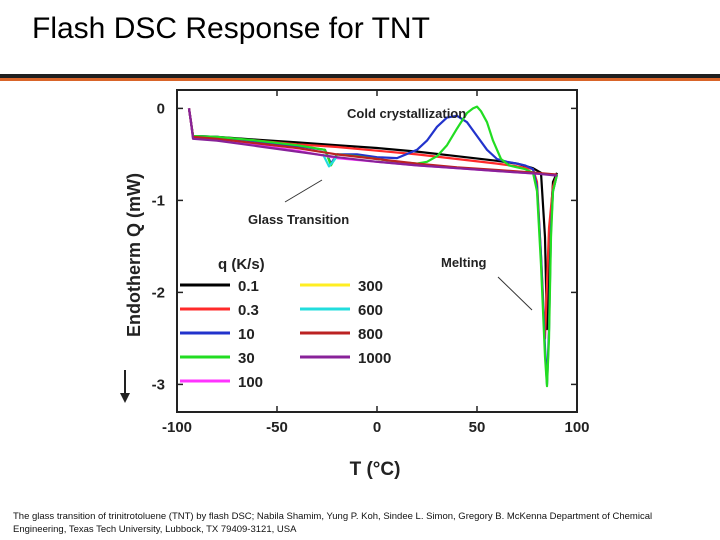  I want to click on y-tick-label: -1, so click(158, 200).